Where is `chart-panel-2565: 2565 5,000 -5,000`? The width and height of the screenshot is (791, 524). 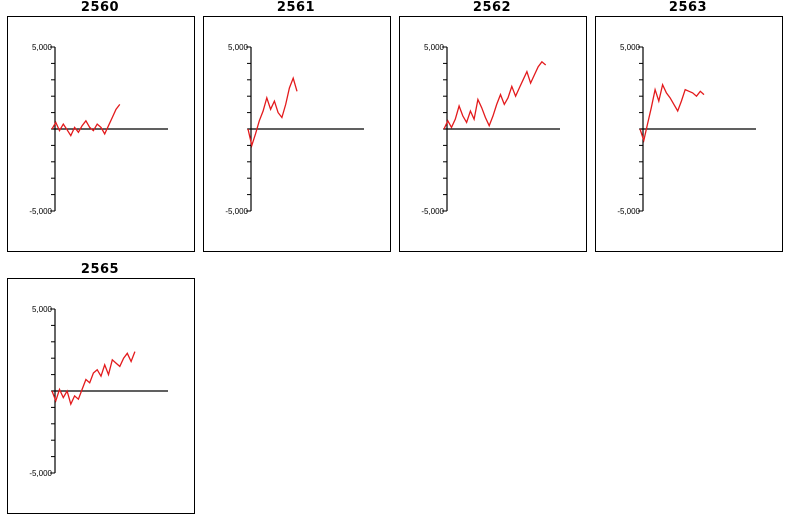
chart-panel-2565: 2565 5,000 -5,000 is located at coordinates (100, 393).